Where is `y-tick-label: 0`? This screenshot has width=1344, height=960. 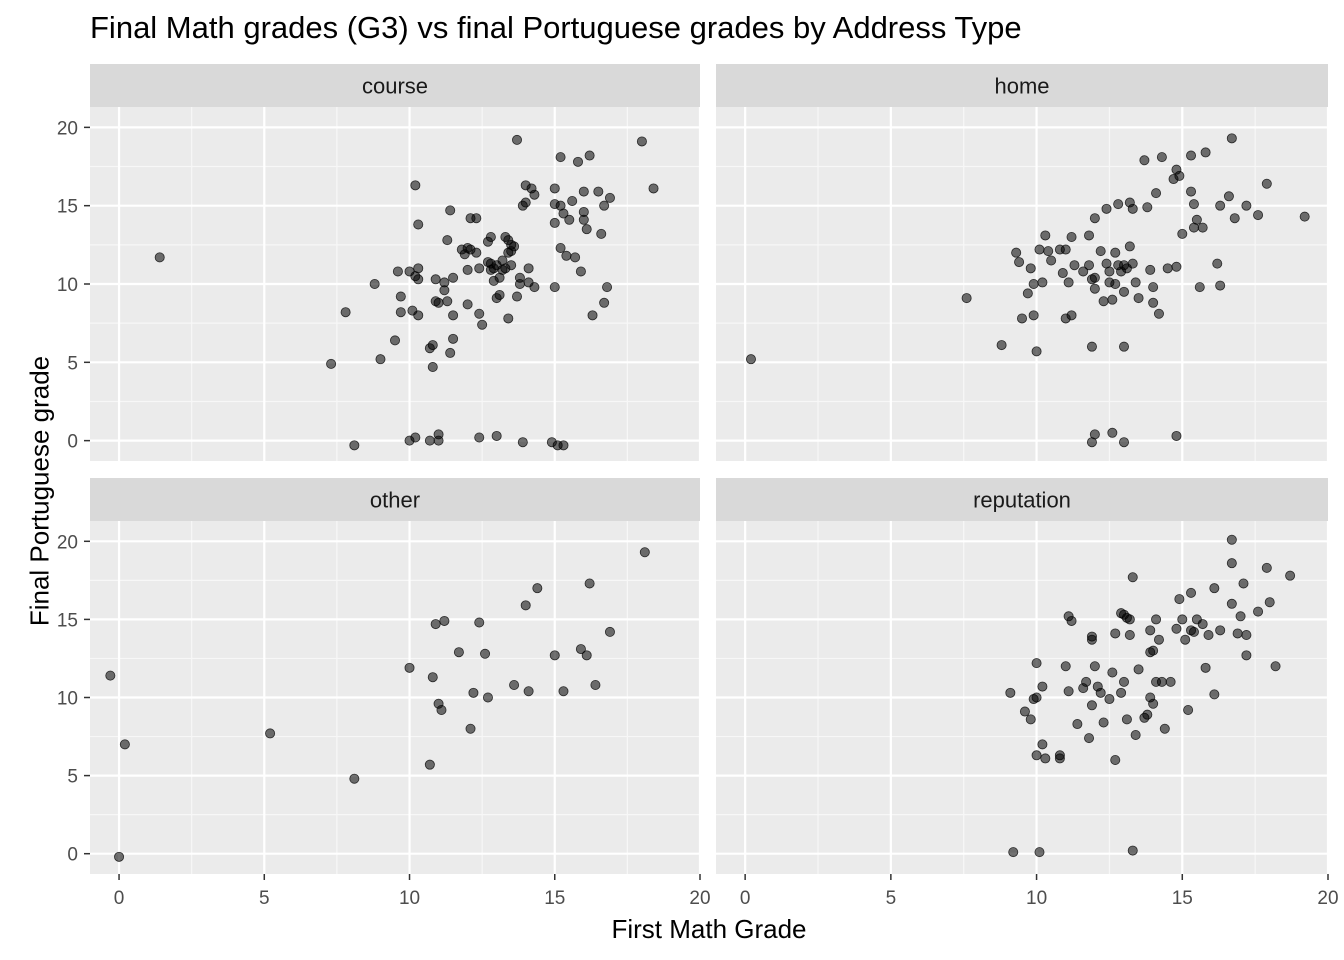 y-tick-label: 0 is located at coordinates (72, 442).